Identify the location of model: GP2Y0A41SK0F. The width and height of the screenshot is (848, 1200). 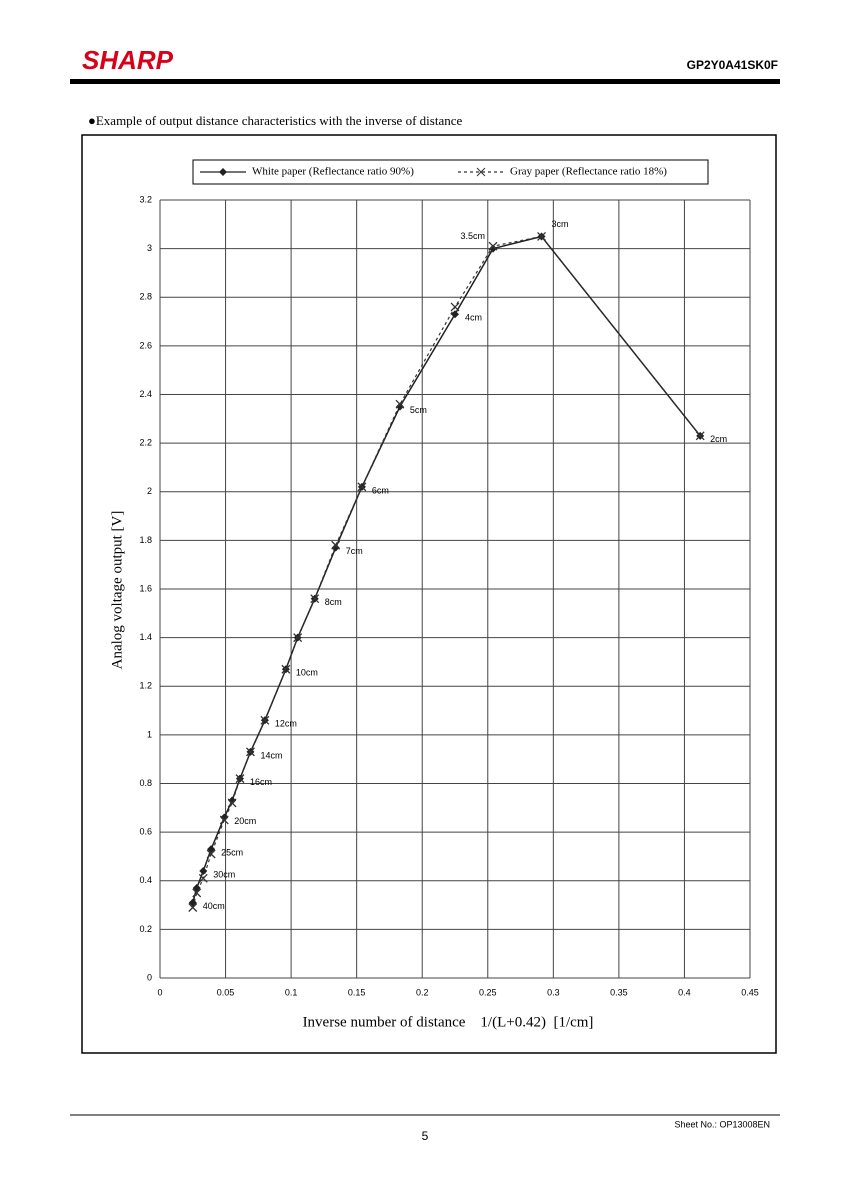
(732, 65).